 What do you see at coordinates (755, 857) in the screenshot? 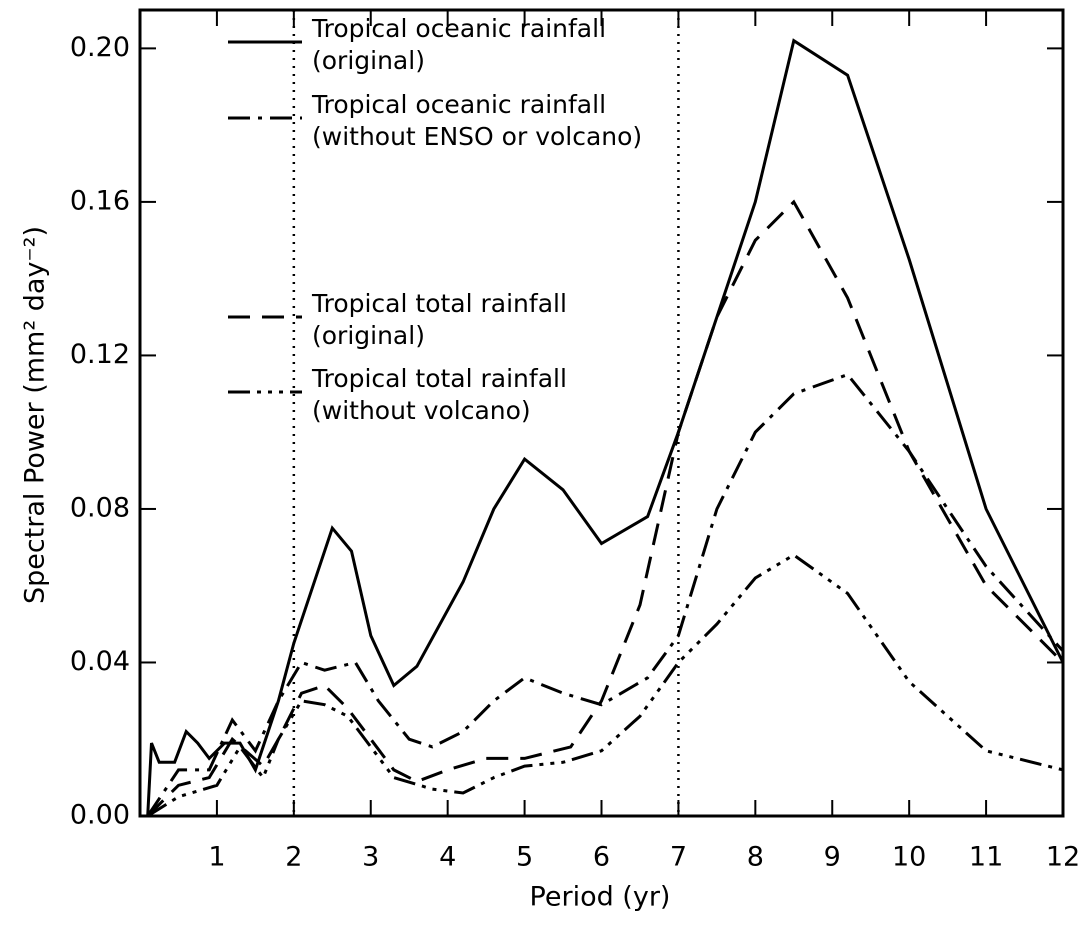
I see `x-tick-label: 8` at bounding box center [755, 857].